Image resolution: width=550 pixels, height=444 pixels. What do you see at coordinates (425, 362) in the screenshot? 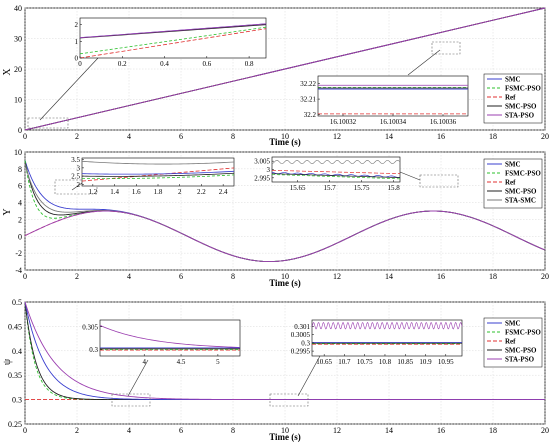
I see `inset-x-tick-label: 10.9` at bounding box center [425, 362].